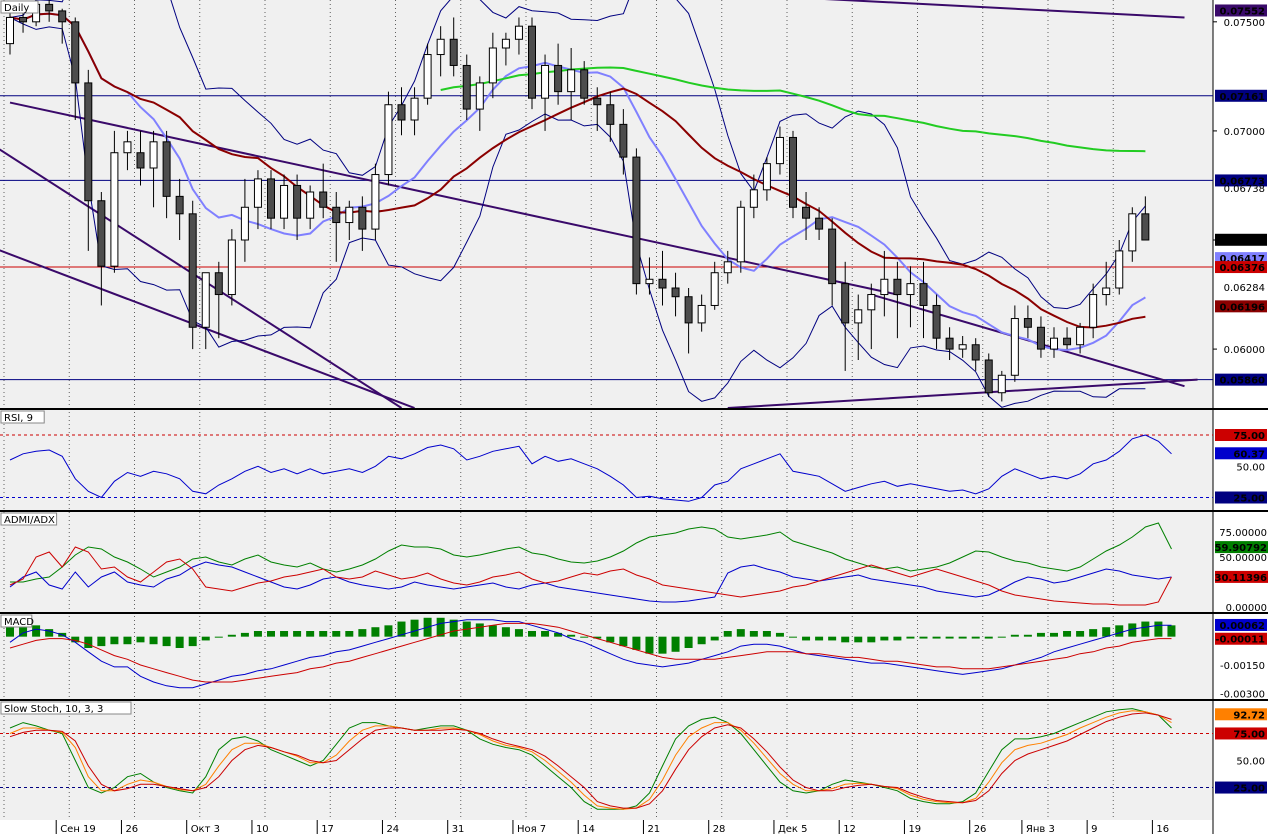 The image size is (1268, 834). What do you see at coordinates (1242, 666) in the screenshot?
I see `macd-label: -0.00150` at bounding box center [1242, 666].